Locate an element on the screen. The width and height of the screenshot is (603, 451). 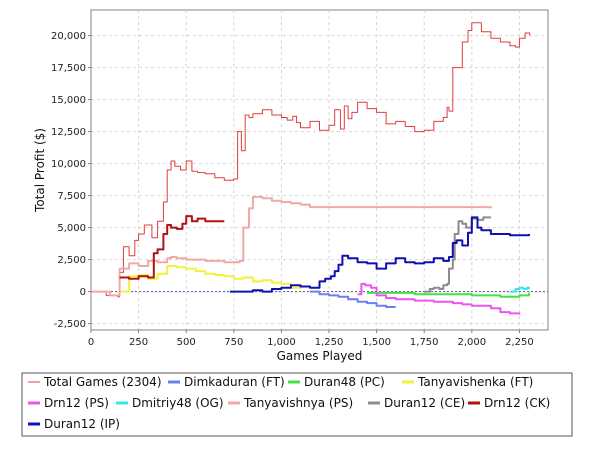
x-tick-label: 2,250 is located at coordinates (519, 342).